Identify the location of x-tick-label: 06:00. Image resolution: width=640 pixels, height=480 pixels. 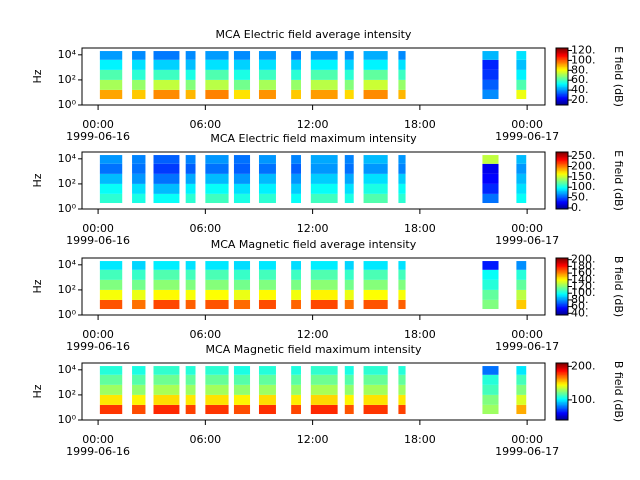
(205, 228).